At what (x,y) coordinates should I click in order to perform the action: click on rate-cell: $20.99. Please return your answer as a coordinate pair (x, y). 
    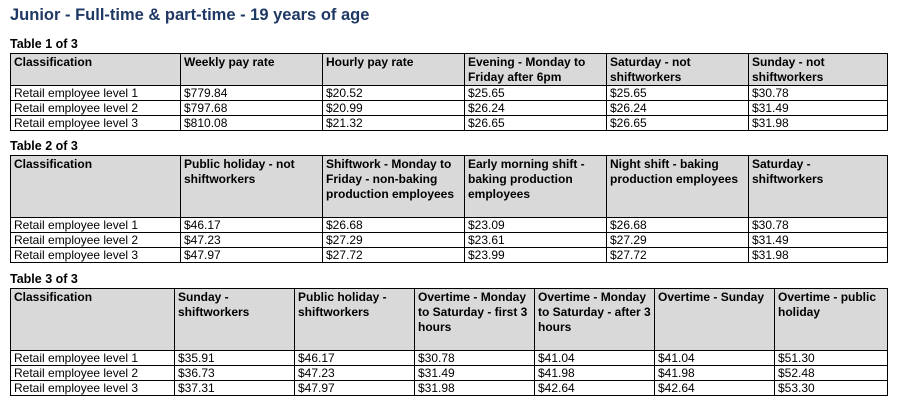
    Looking at the image, I should click on (393, 108).